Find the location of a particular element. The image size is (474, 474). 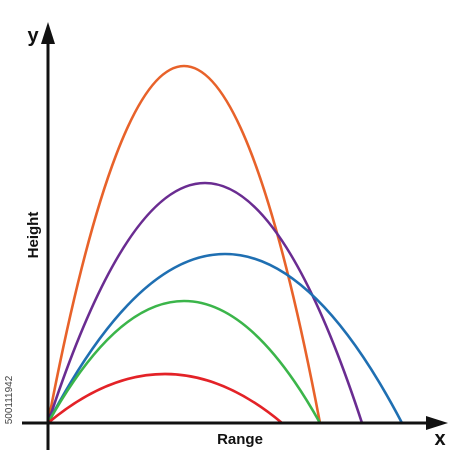

stock-id: 500111942 is located at coordinates (9, 399).